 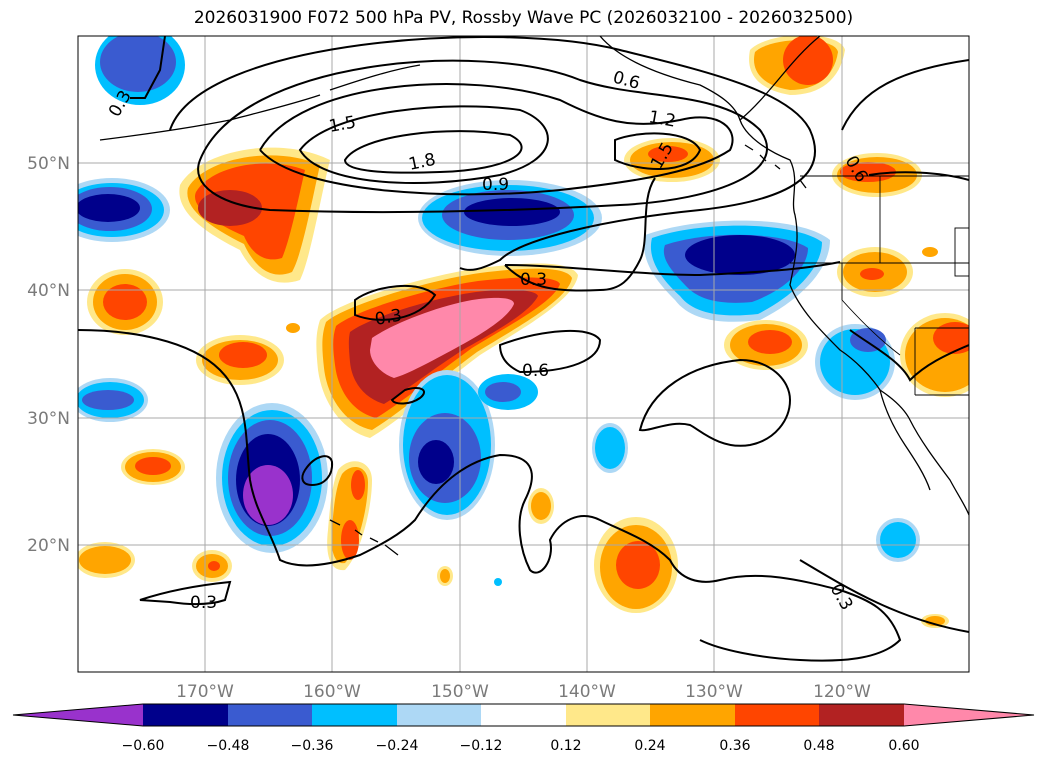 I want to click on contour-southeast-long, so click(x=884, y=596).